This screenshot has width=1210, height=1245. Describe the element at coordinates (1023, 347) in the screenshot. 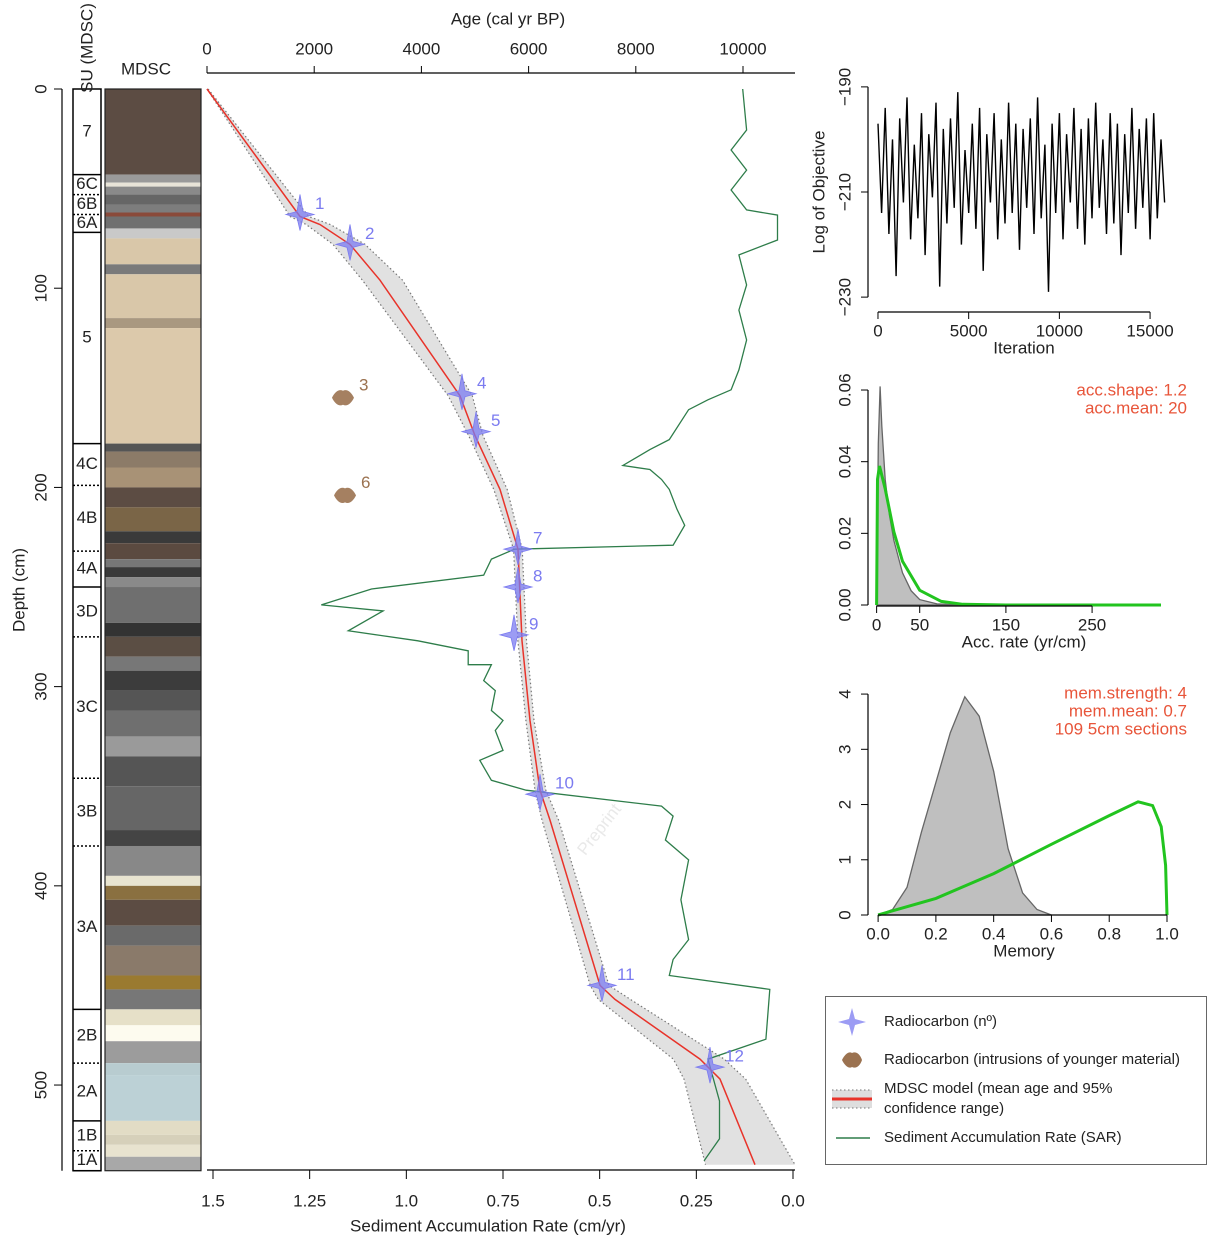

I see `x-axis-title: Iteration` at that location.